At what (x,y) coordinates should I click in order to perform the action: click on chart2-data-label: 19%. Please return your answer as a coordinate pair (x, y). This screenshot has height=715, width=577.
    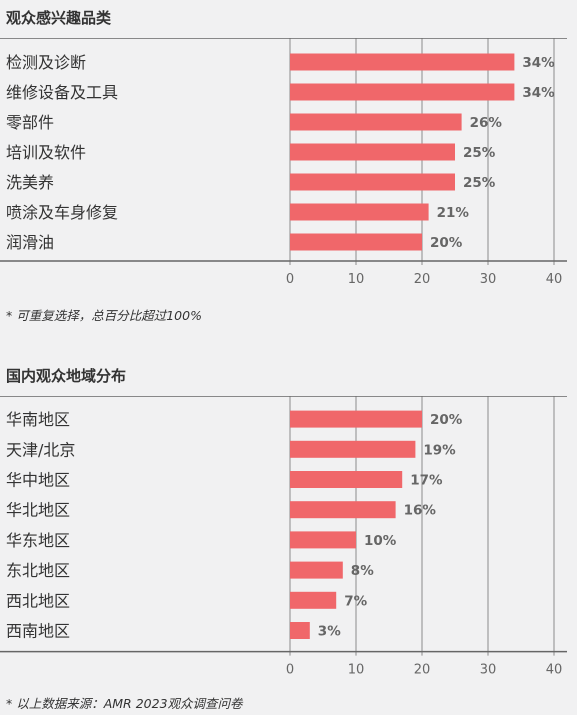
    Looking at the image, I should click on (439, 450).